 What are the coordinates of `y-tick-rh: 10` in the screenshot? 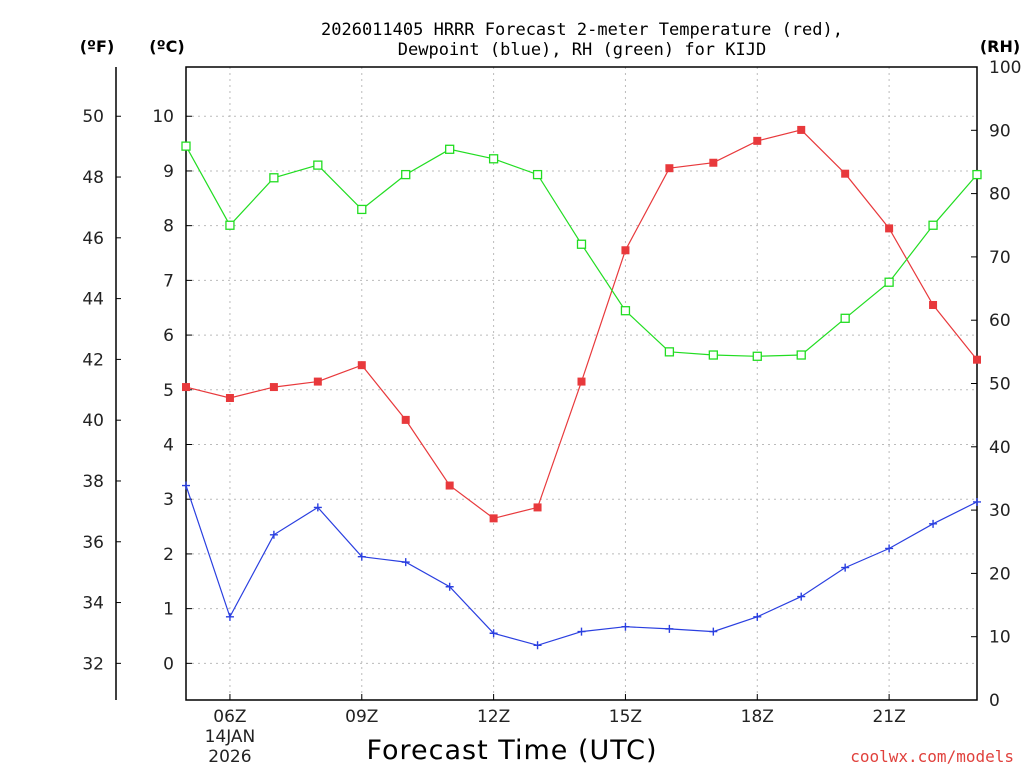 It's located at (1000, 638).